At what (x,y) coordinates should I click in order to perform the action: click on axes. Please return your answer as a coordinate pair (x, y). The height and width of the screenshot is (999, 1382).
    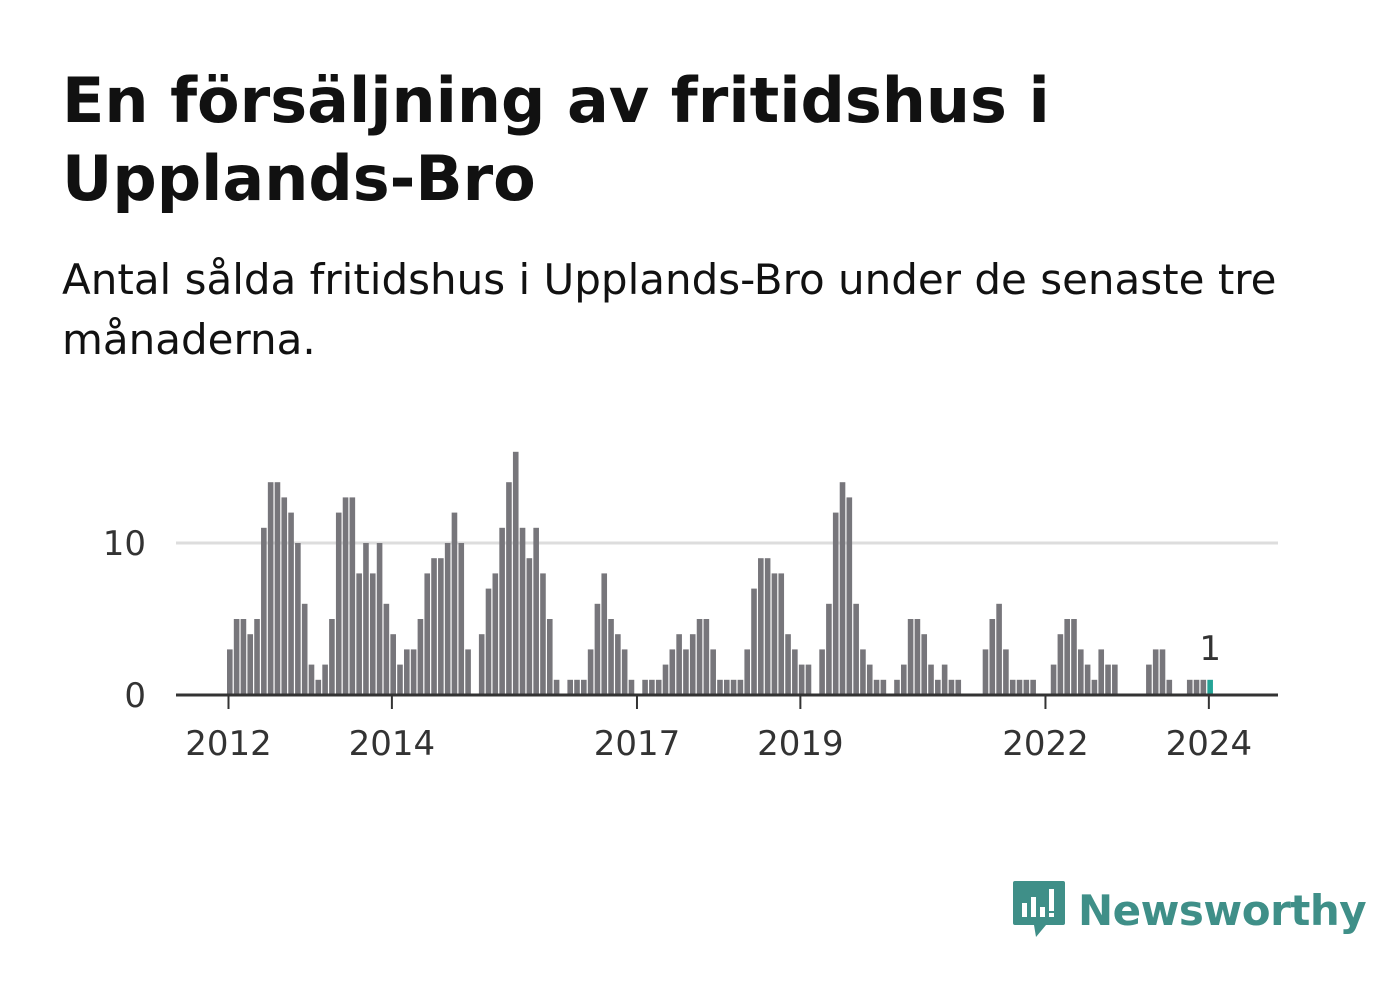
    Looking at the image, I should click on (727, 701).